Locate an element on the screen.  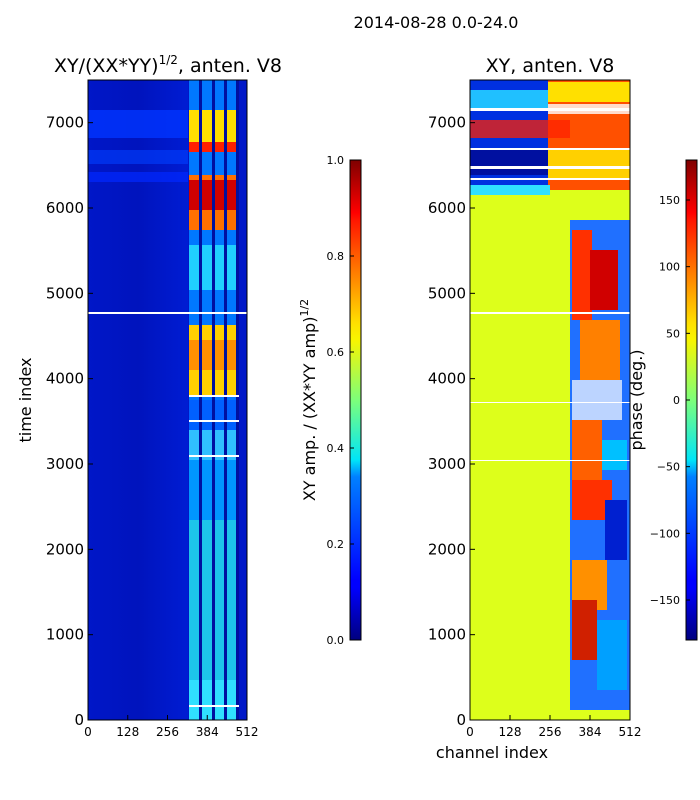
right-y-ticks: 0 1000 2000 3000 4000 5000 6000 7000 is located at coordinates (451, 421).